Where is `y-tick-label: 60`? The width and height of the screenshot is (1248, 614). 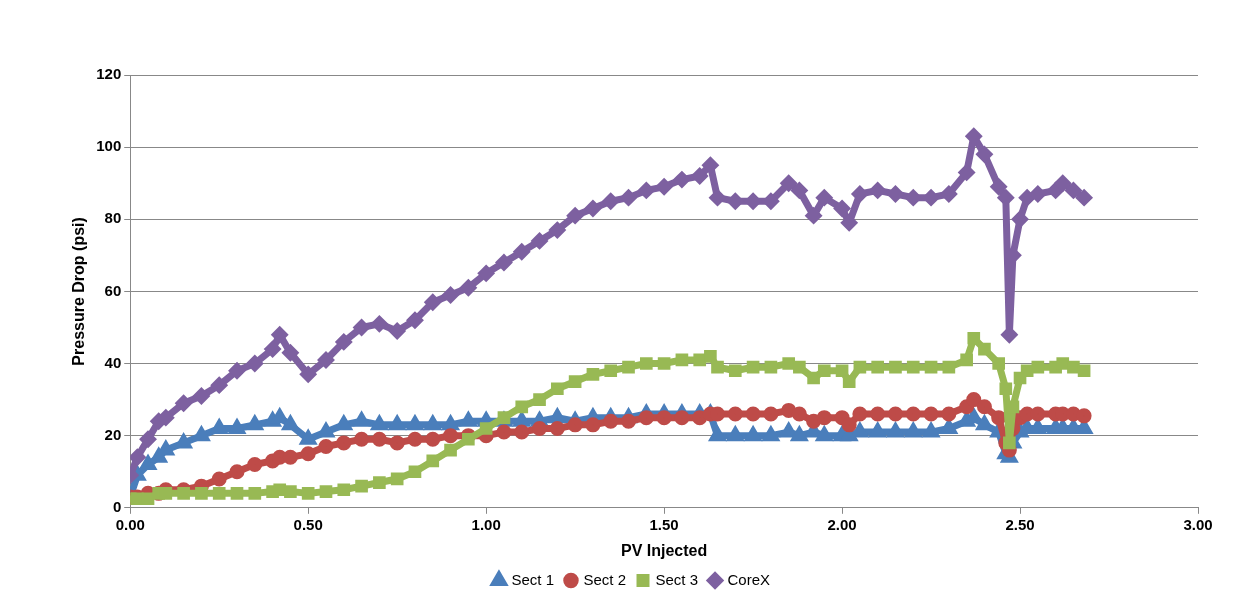 y-tick-label: 60 is located at coordinates (113, 290).